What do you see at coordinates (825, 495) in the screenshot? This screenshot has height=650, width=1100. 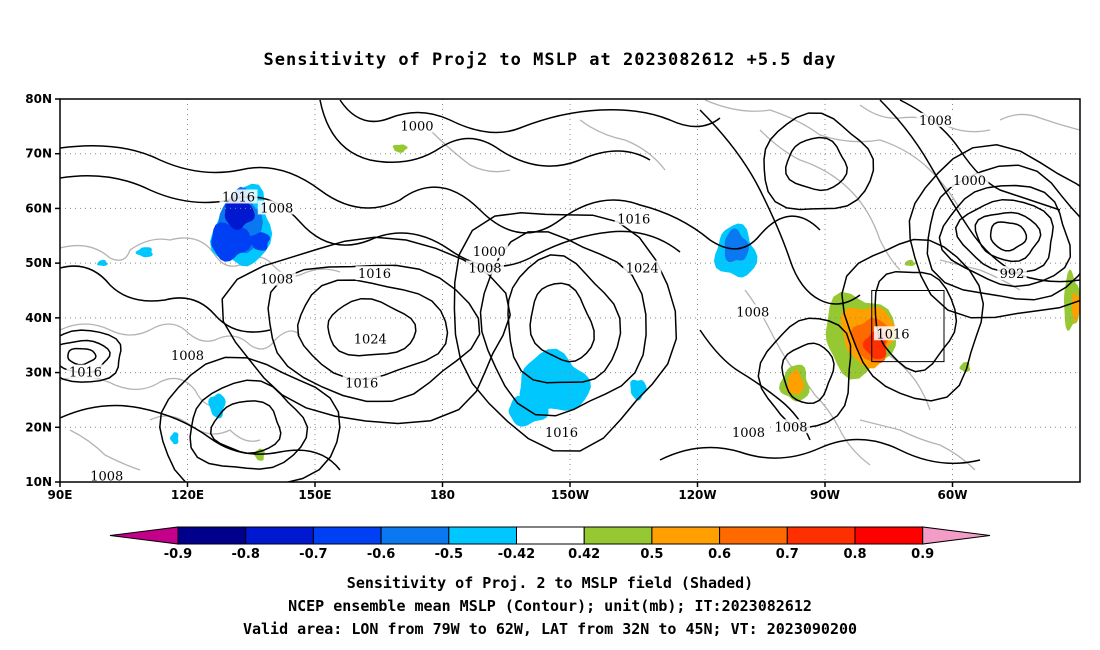 I see `lon-tick-label: 90W` at bounding box center [825, 495].